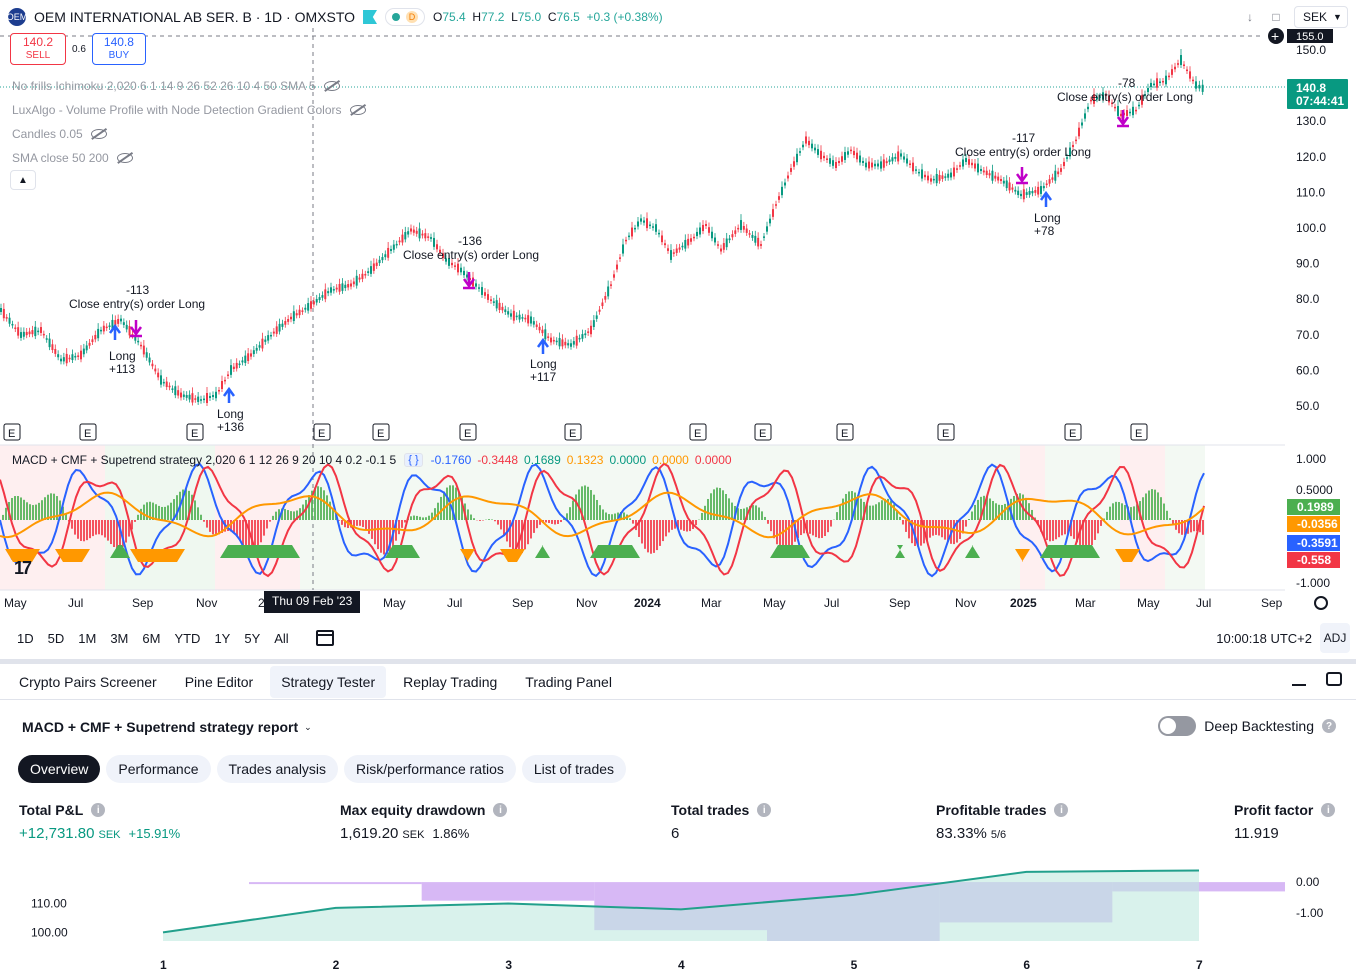 The width and height of the screenshot is (1356, 977). I want to click on macd-value: 0.1689, so click(542, 460).